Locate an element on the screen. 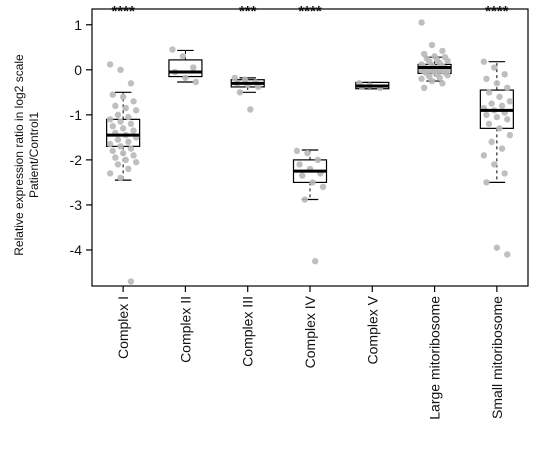 The width and height of the screenshot is (547, 454). x-category-label-large-mitoribosome: Large mitoribosome is located at coordinates (435, 358).